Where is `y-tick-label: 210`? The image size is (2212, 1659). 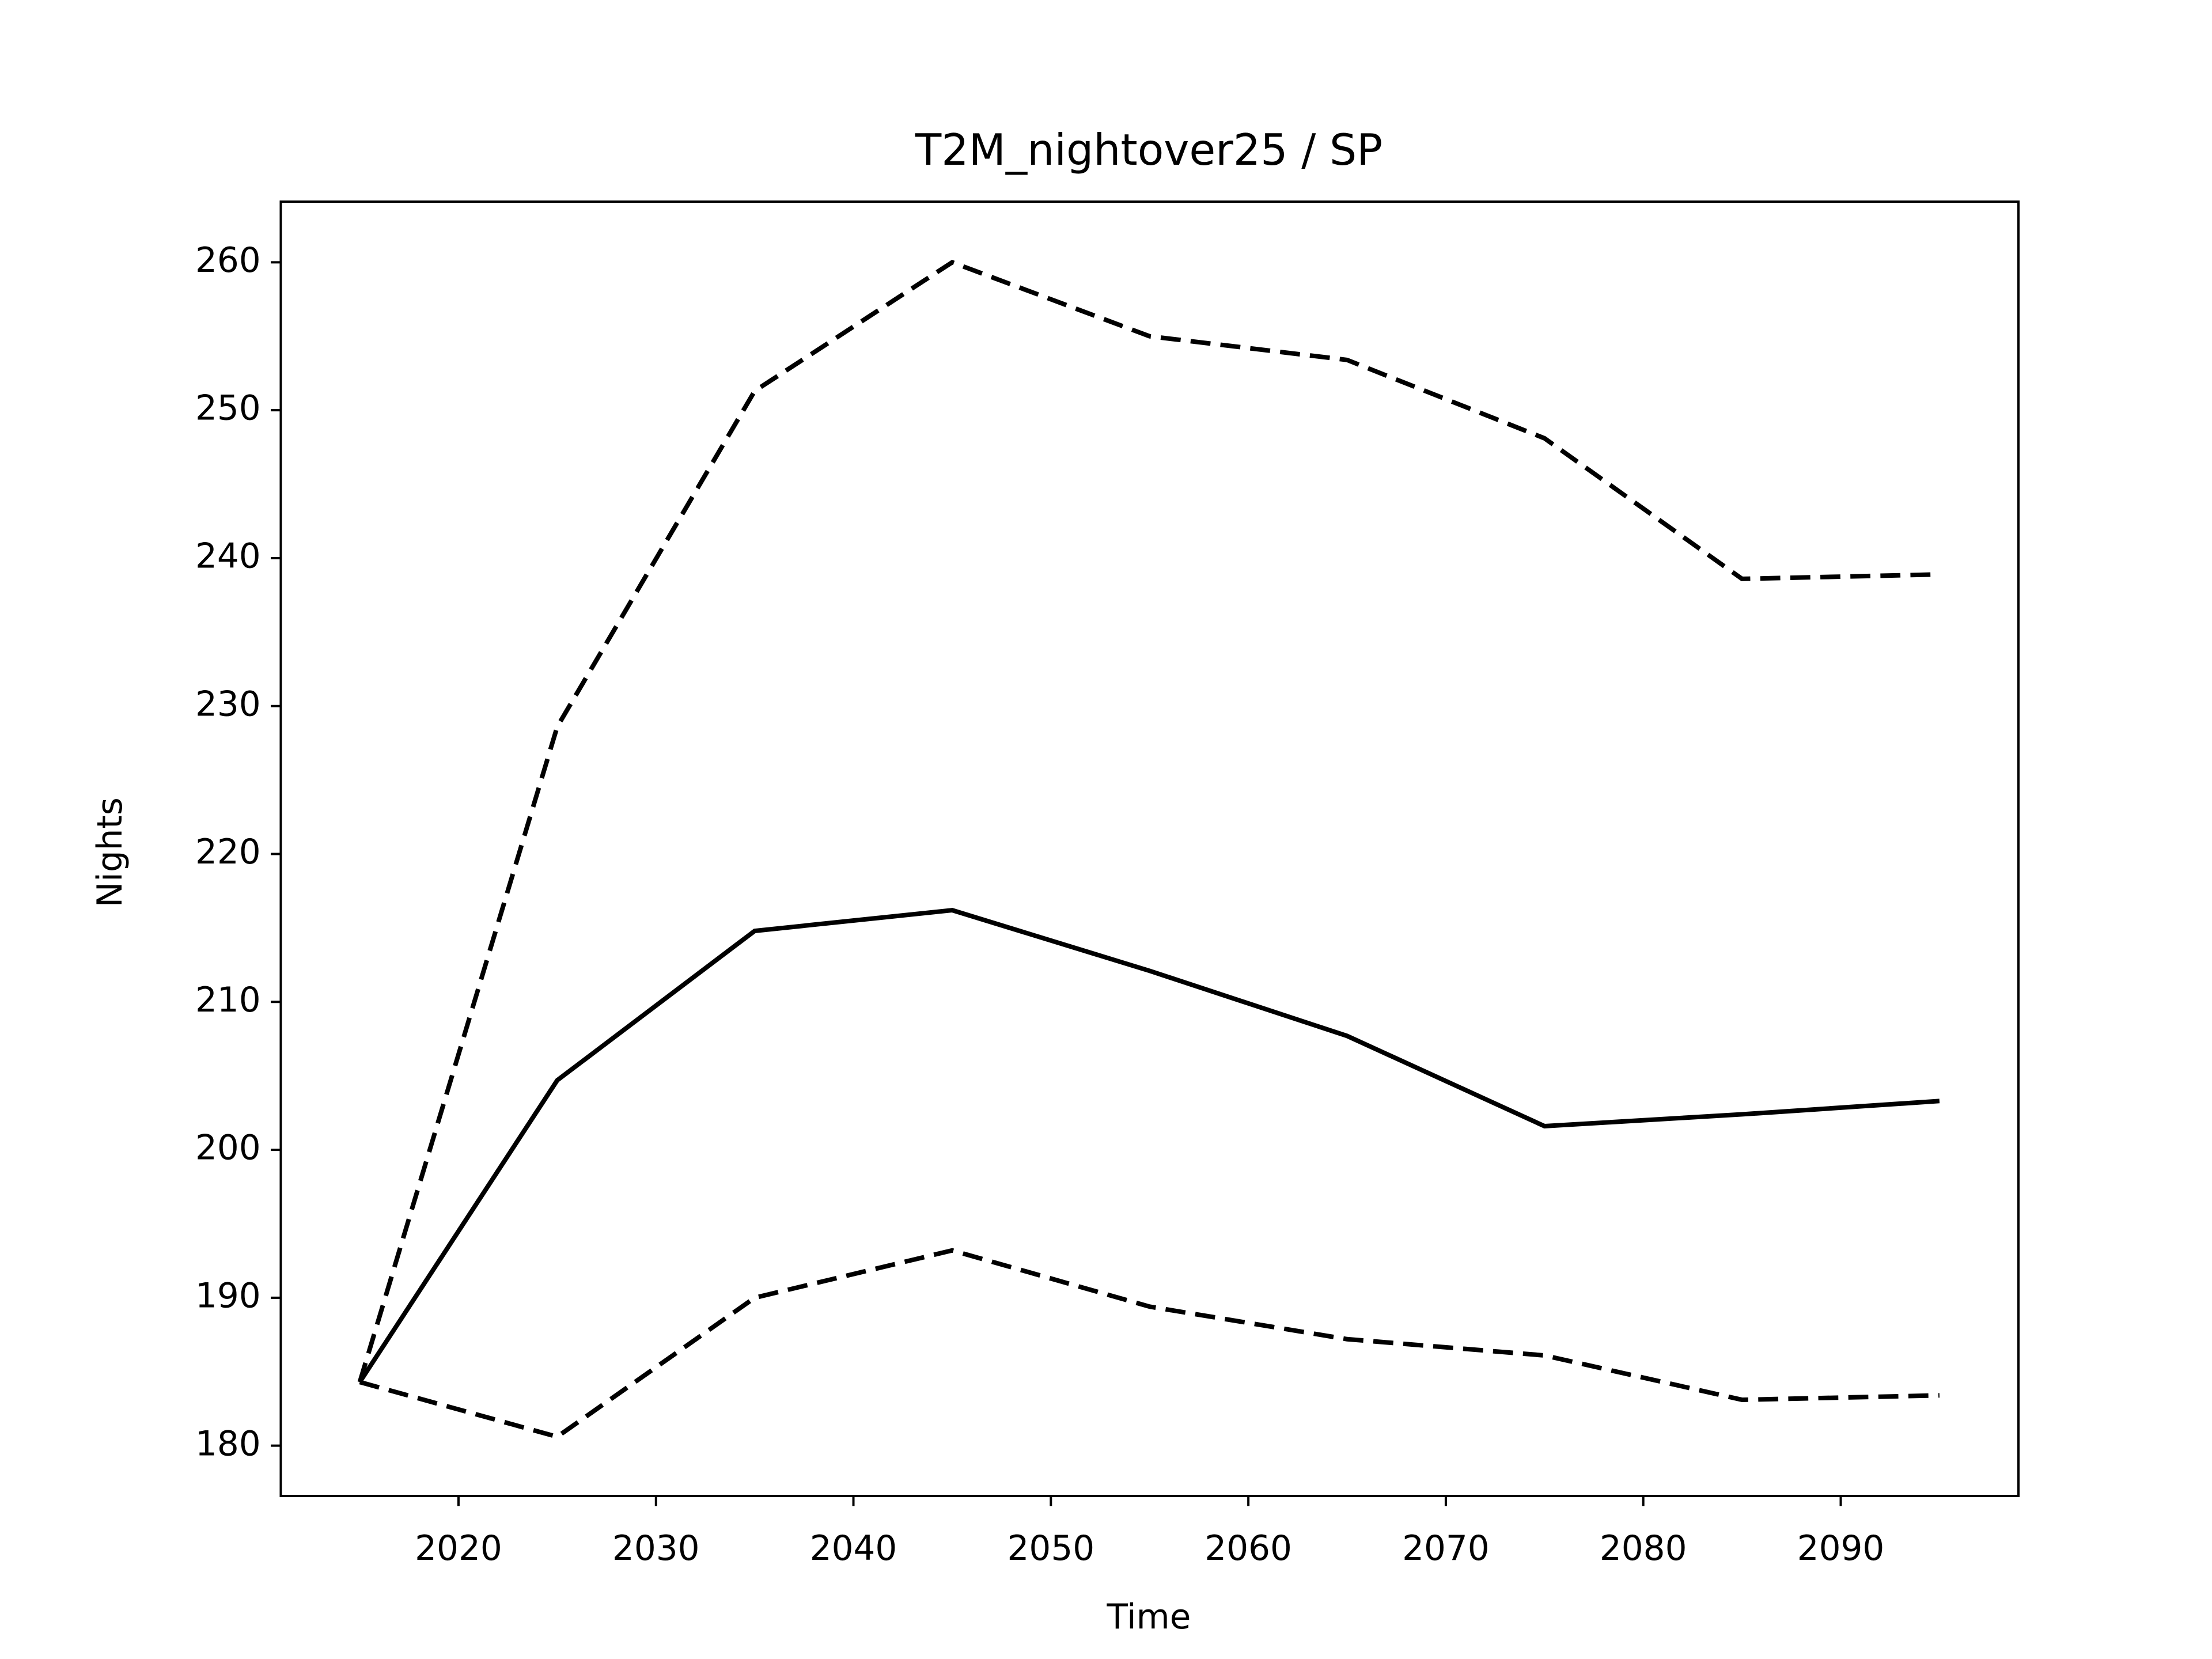
y-tick-label: 210 is located at coordinates (228, 1000).